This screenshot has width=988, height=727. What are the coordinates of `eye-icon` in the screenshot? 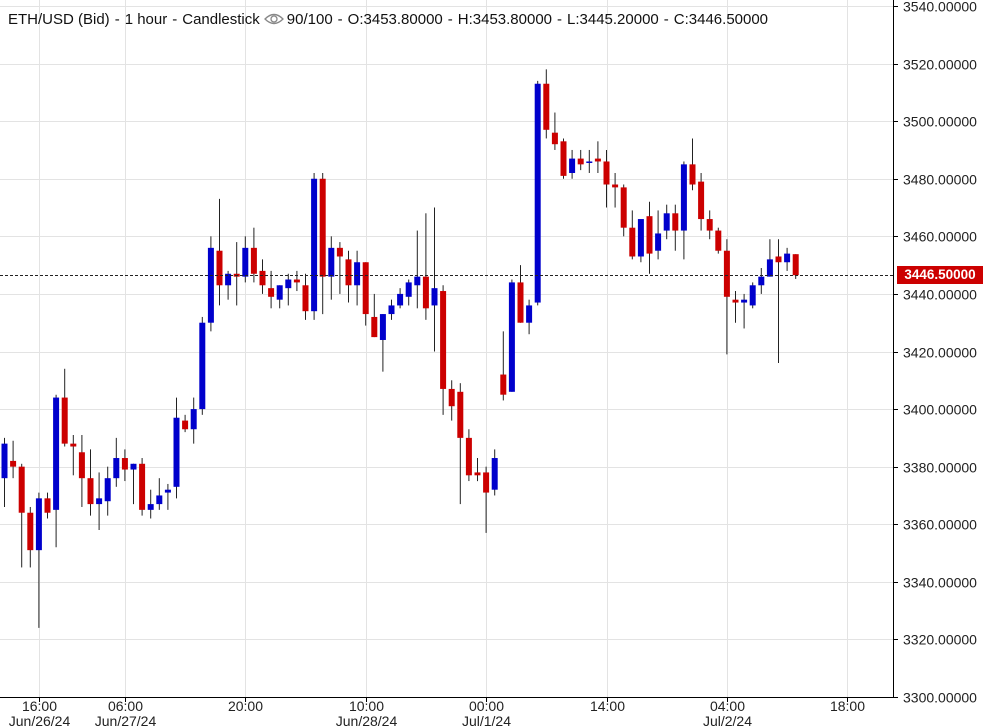 It's located at (273, 19).